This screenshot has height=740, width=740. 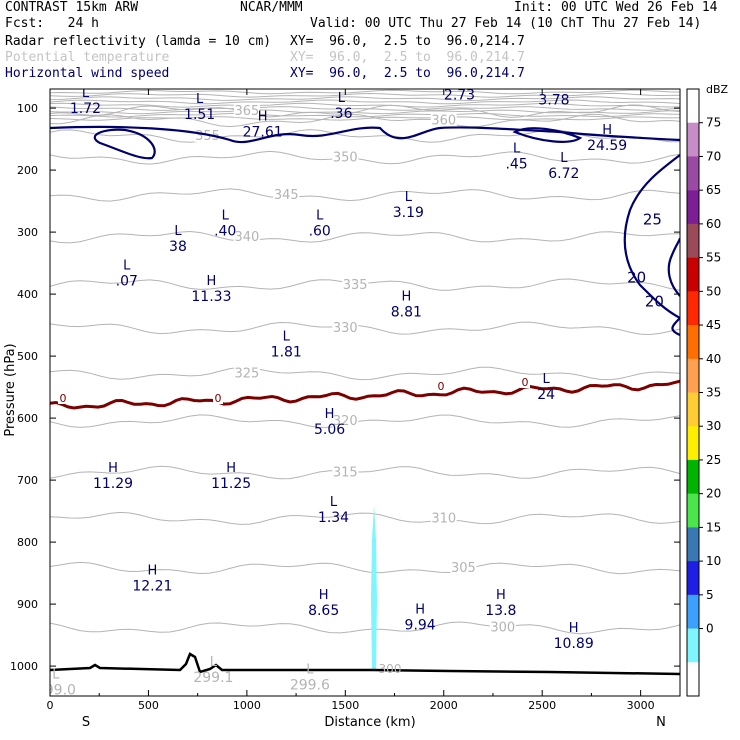 What do you see at coordinates (444, 705) in the screenshot?
I see `x-tick-label: 2000` at bounding box center [444, 705].